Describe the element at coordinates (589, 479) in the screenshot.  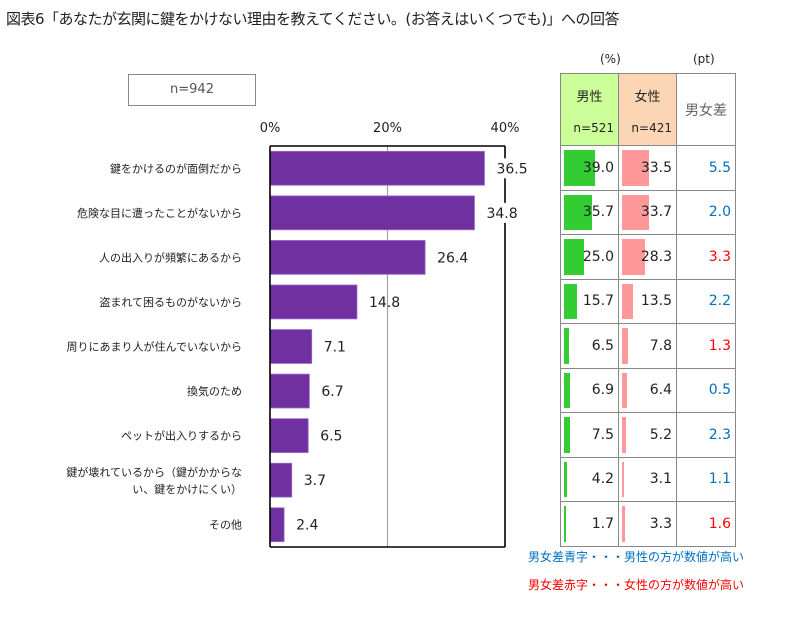
I see `male-cell: 4.2` at that location.